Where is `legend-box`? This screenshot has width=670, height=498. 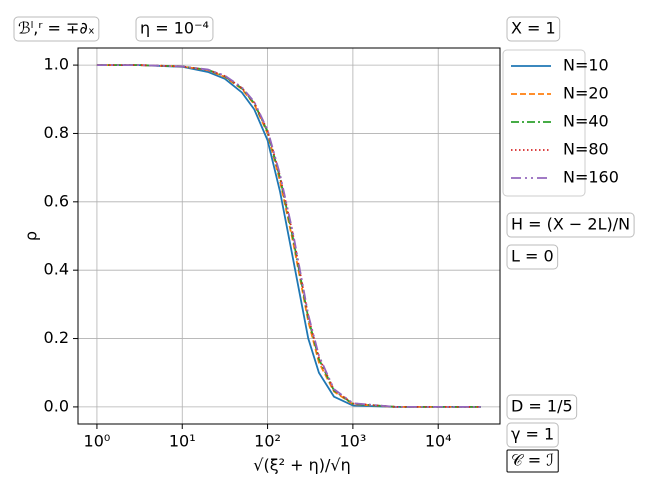
legend-box is located at coordinates (544, 123).